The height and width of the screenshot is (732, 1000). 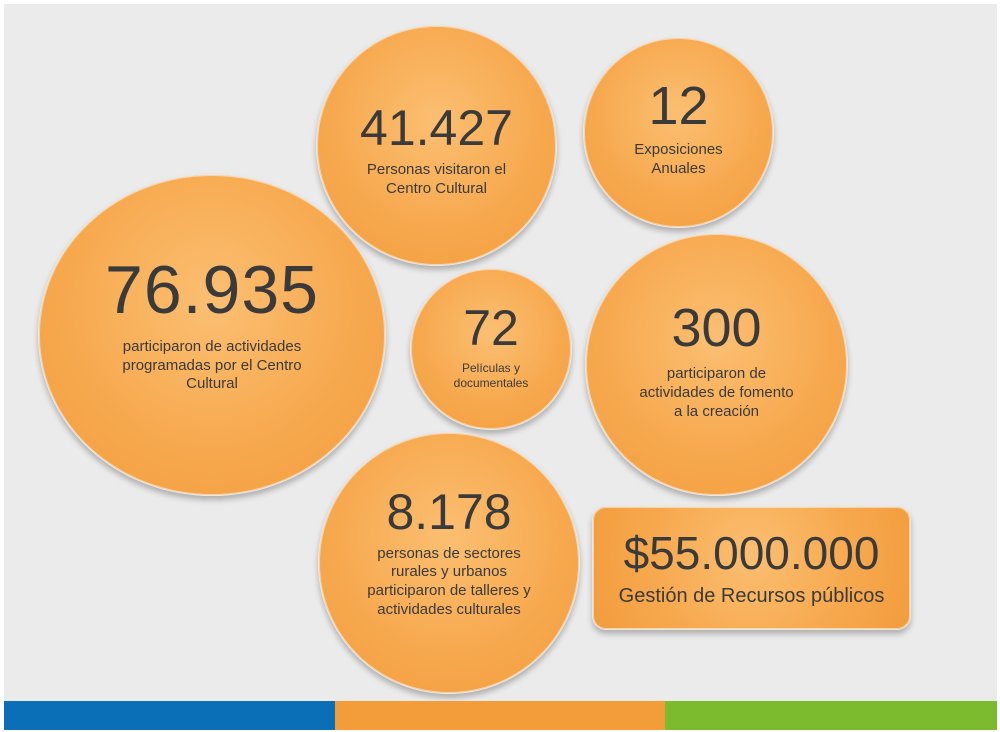 I want to click on stat-visits-label: Personas visitaron el Centro Cultural, so click(x=436, y=178).